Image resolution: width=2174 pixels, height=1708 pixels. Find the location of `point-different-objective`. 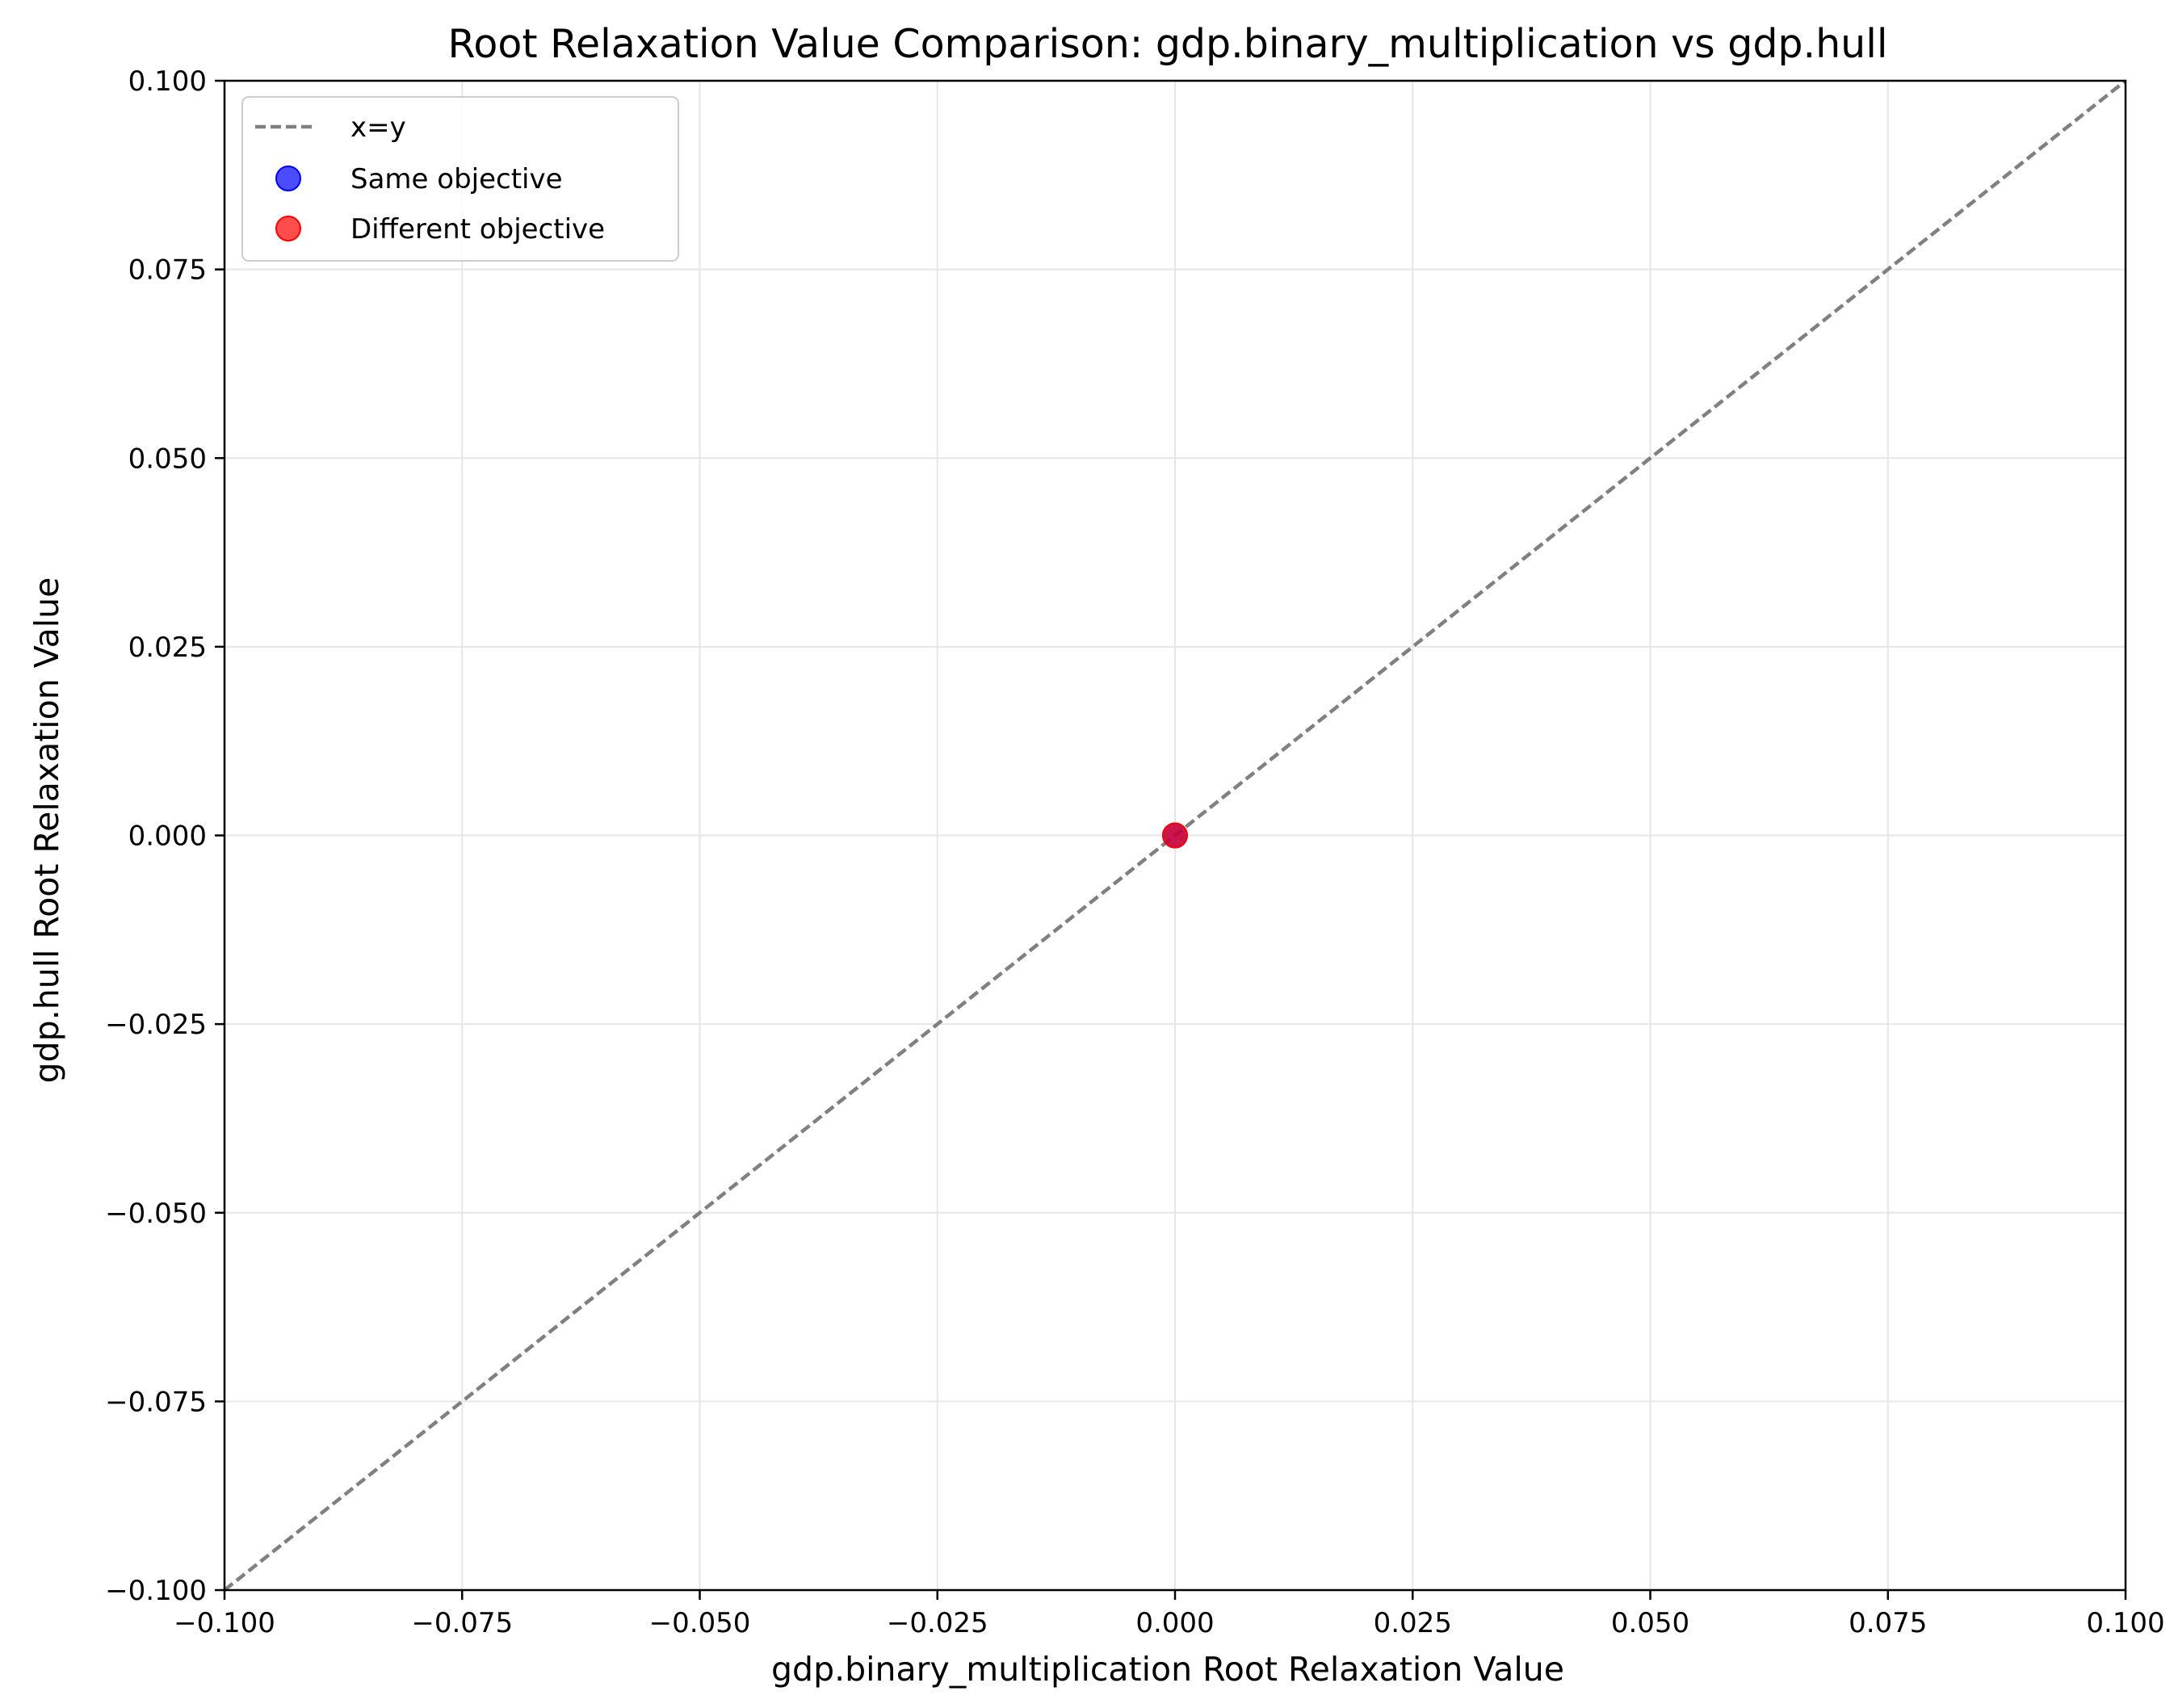

point-different-objective is located at coordinates (1175, 836).